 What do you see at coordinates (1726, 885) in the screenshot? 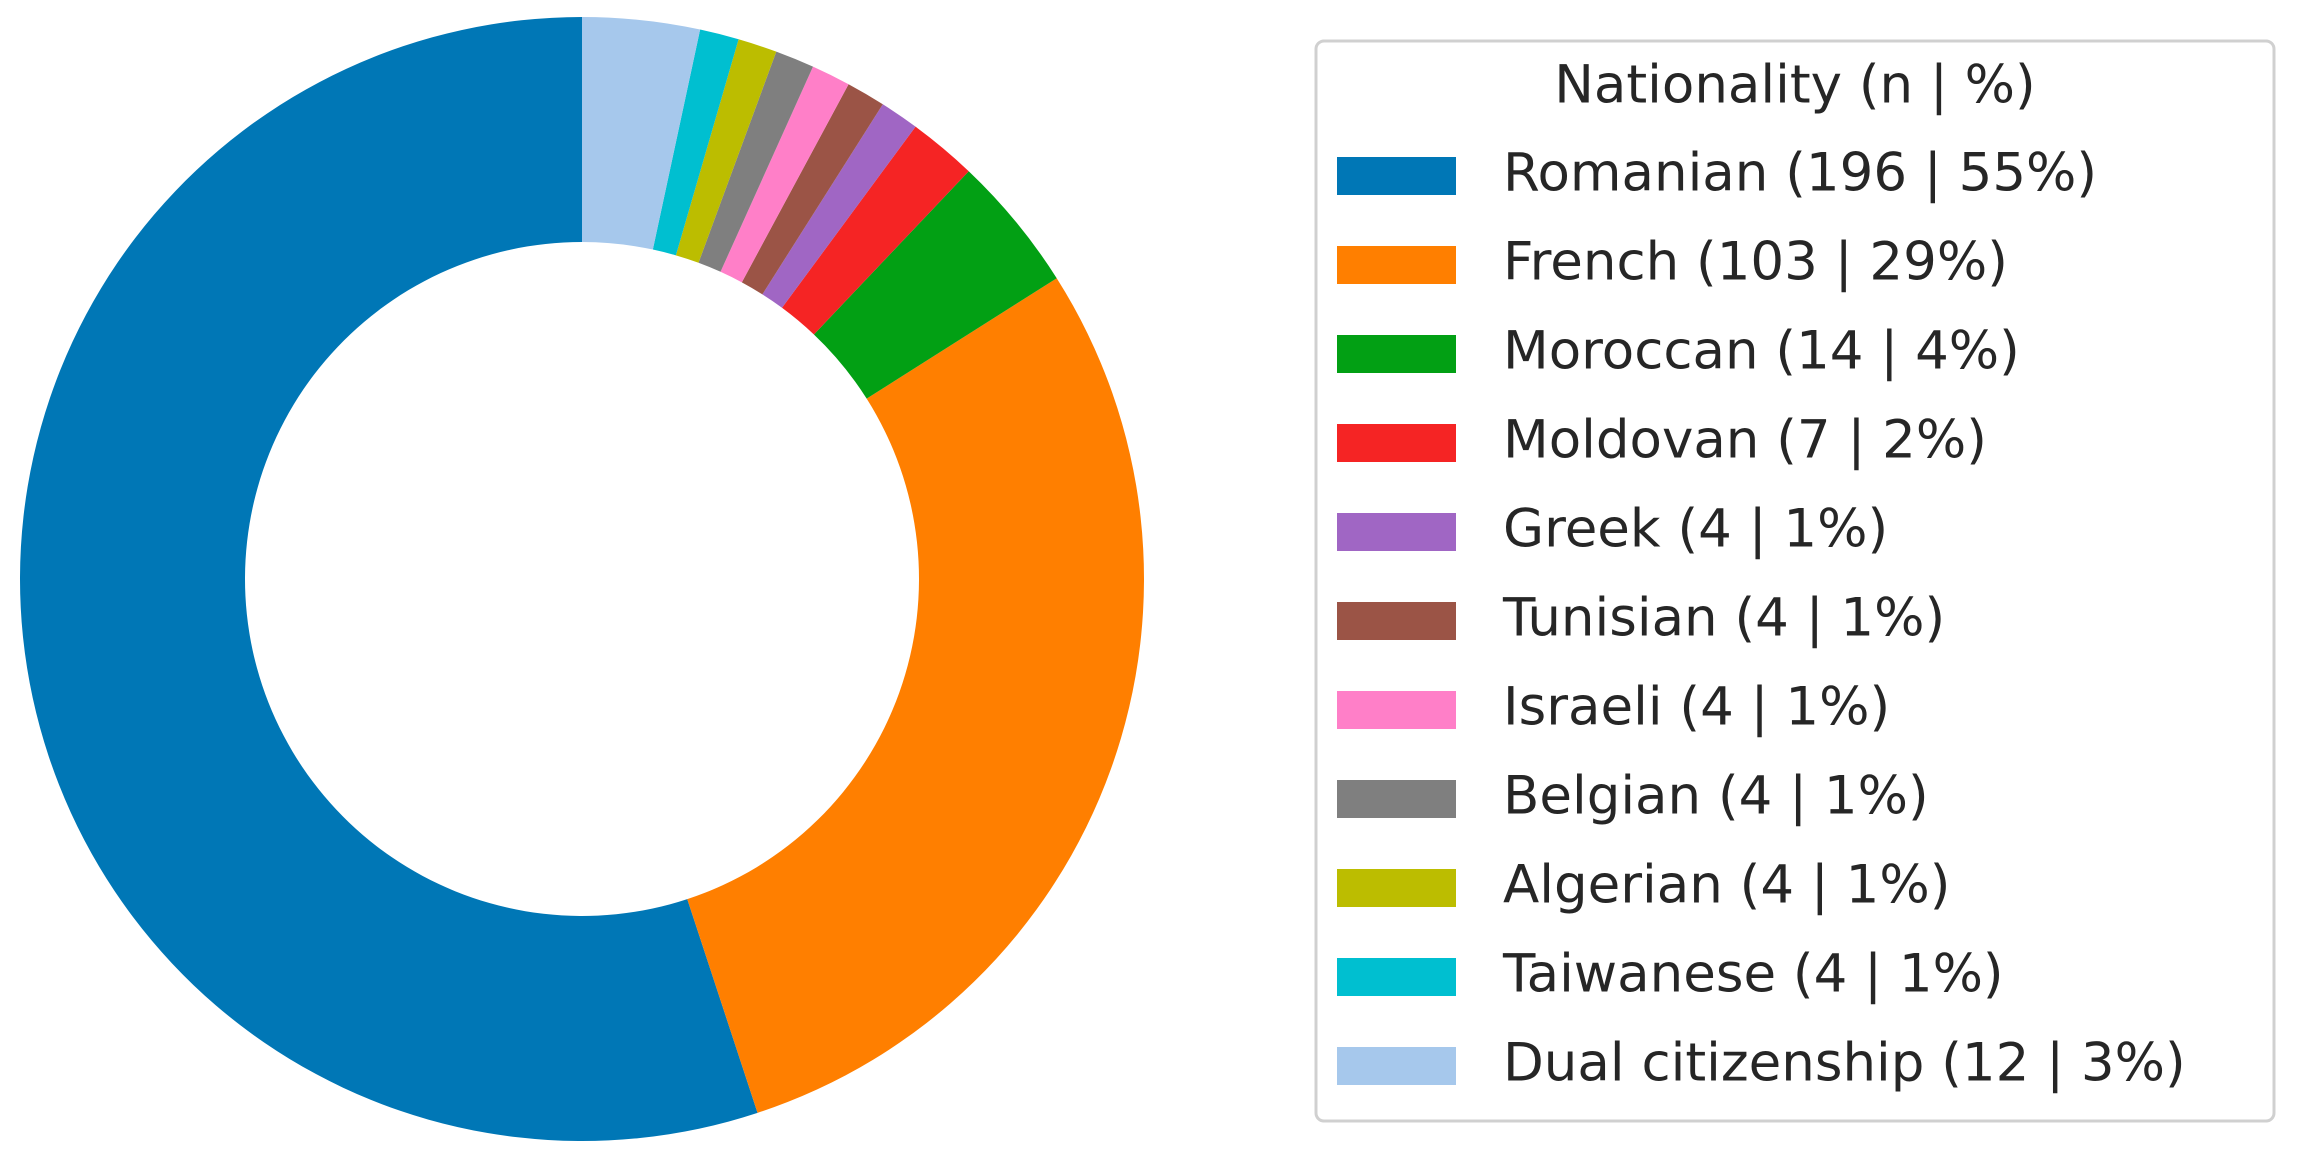
I see `legend-label: Algerian (4 | 1%)` at bounding box center [1726, 885].